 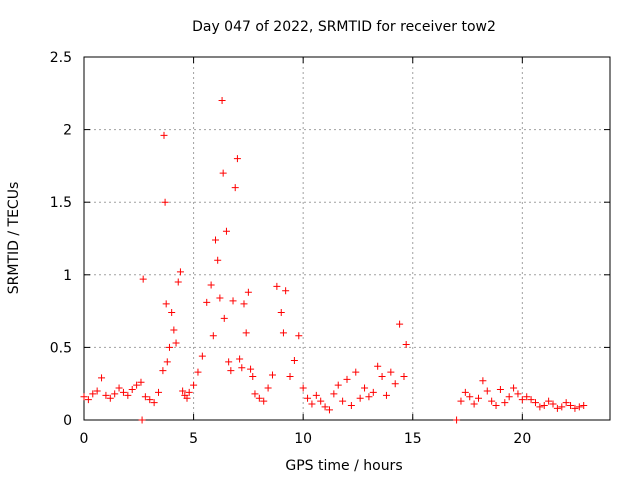 What do you see at coordinates (61, 203) in the screenshot?
I see `y-tick-label: 1.5` at bounding box center [61, 203].